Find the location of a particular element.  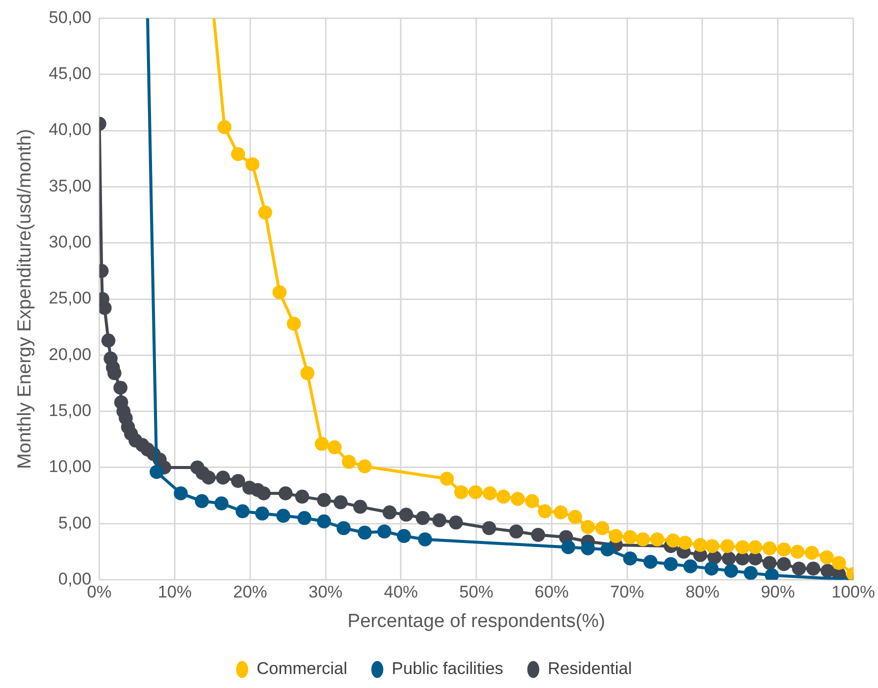

x-tick-label: 80% is located at coordinates (702, 592).